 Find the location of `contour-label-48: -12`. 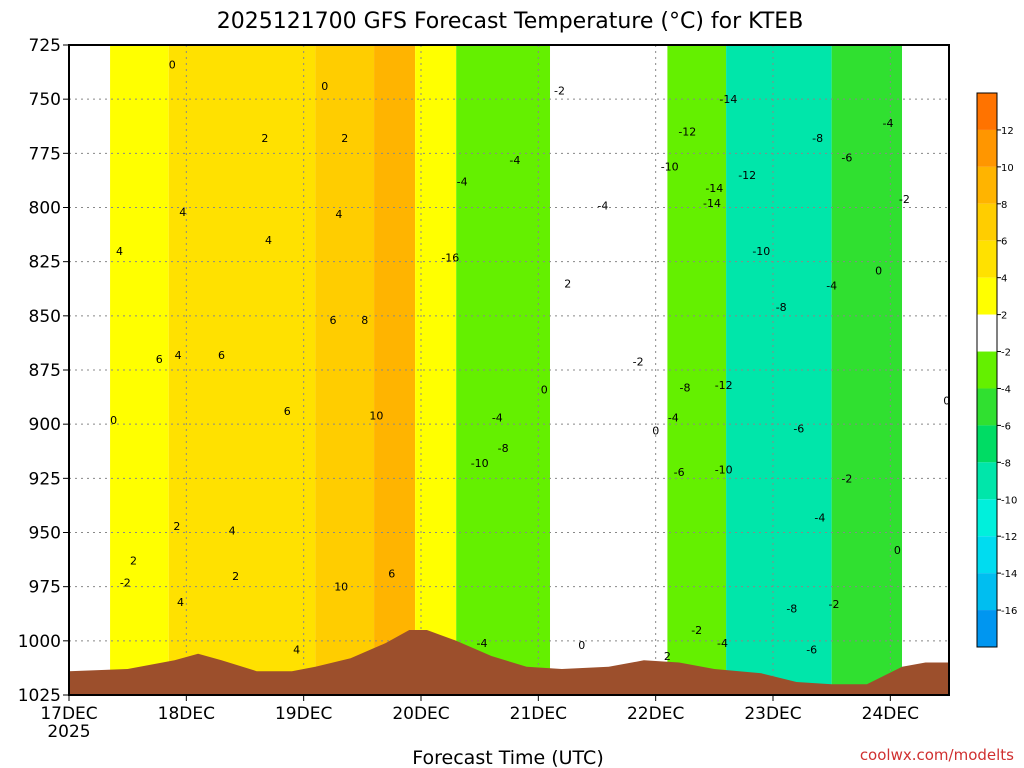

contour-label-48: -12 is located at coordinates (687, 132).